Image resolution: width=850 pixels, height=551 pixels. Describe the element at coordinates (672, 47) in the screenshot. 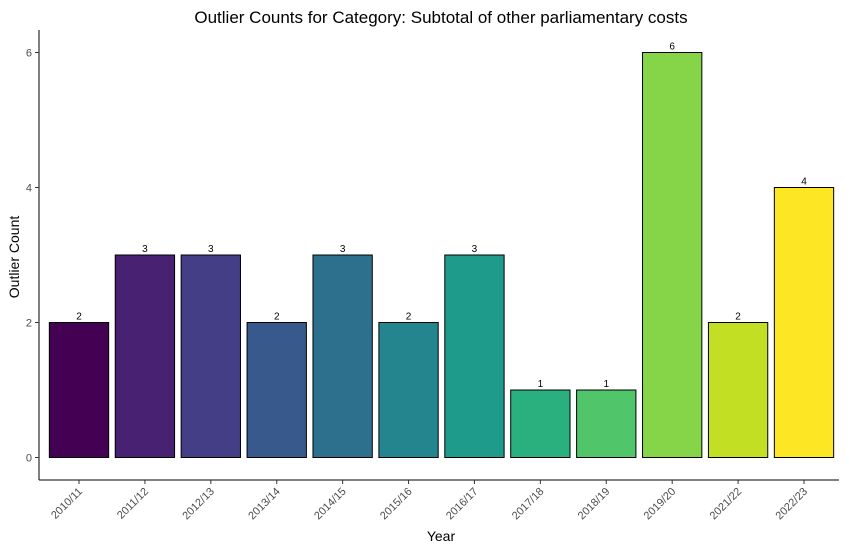

I see `bar-value-label: 6` at that location.